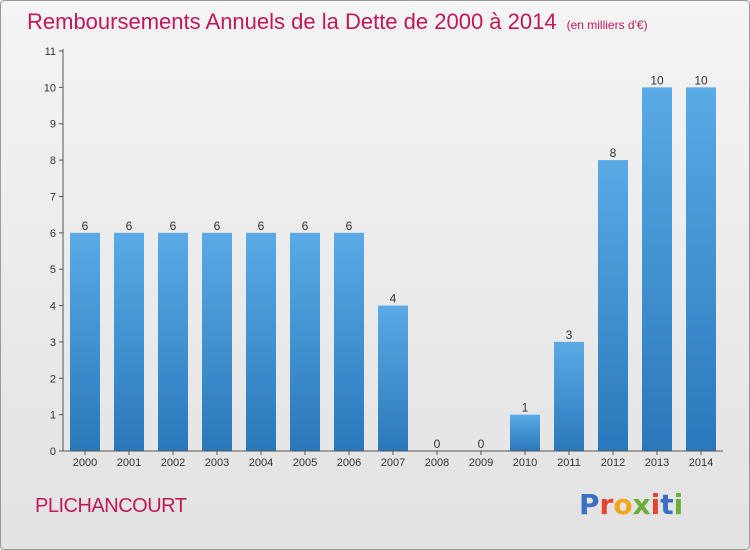  Describe the element at coordinates (53, 379) in the screenshot. I see `y-tick-label: 2` at that location.